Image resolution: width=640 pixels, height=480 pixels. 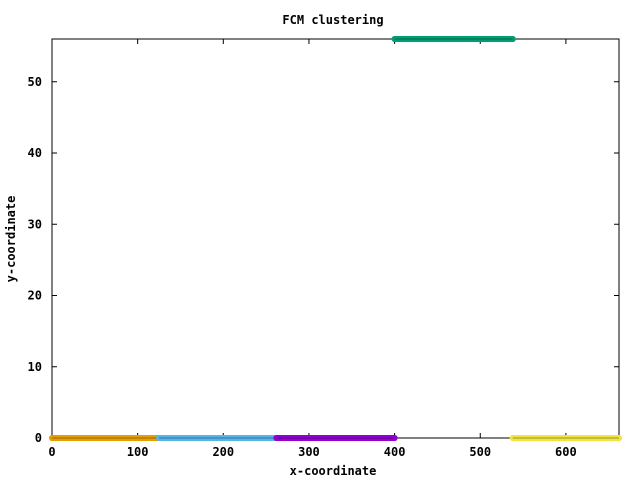 I want to click on y-tick-label: 20, so click(x=35, y=296).